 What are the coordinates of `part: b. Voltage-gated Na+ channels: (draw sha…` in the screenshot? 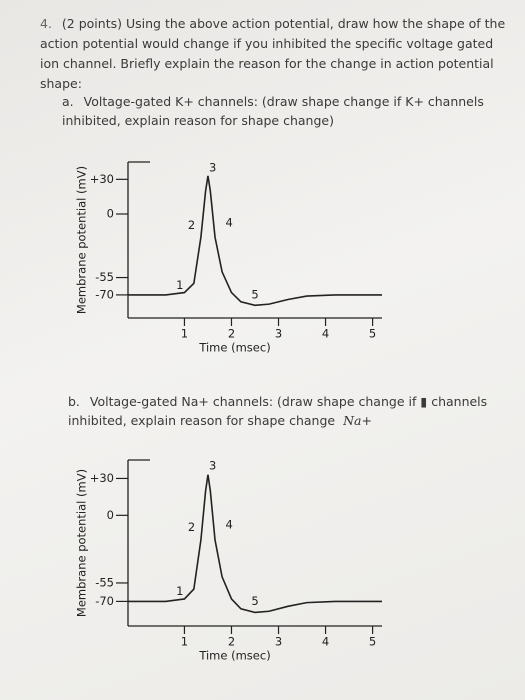 It's located at (288, 411).